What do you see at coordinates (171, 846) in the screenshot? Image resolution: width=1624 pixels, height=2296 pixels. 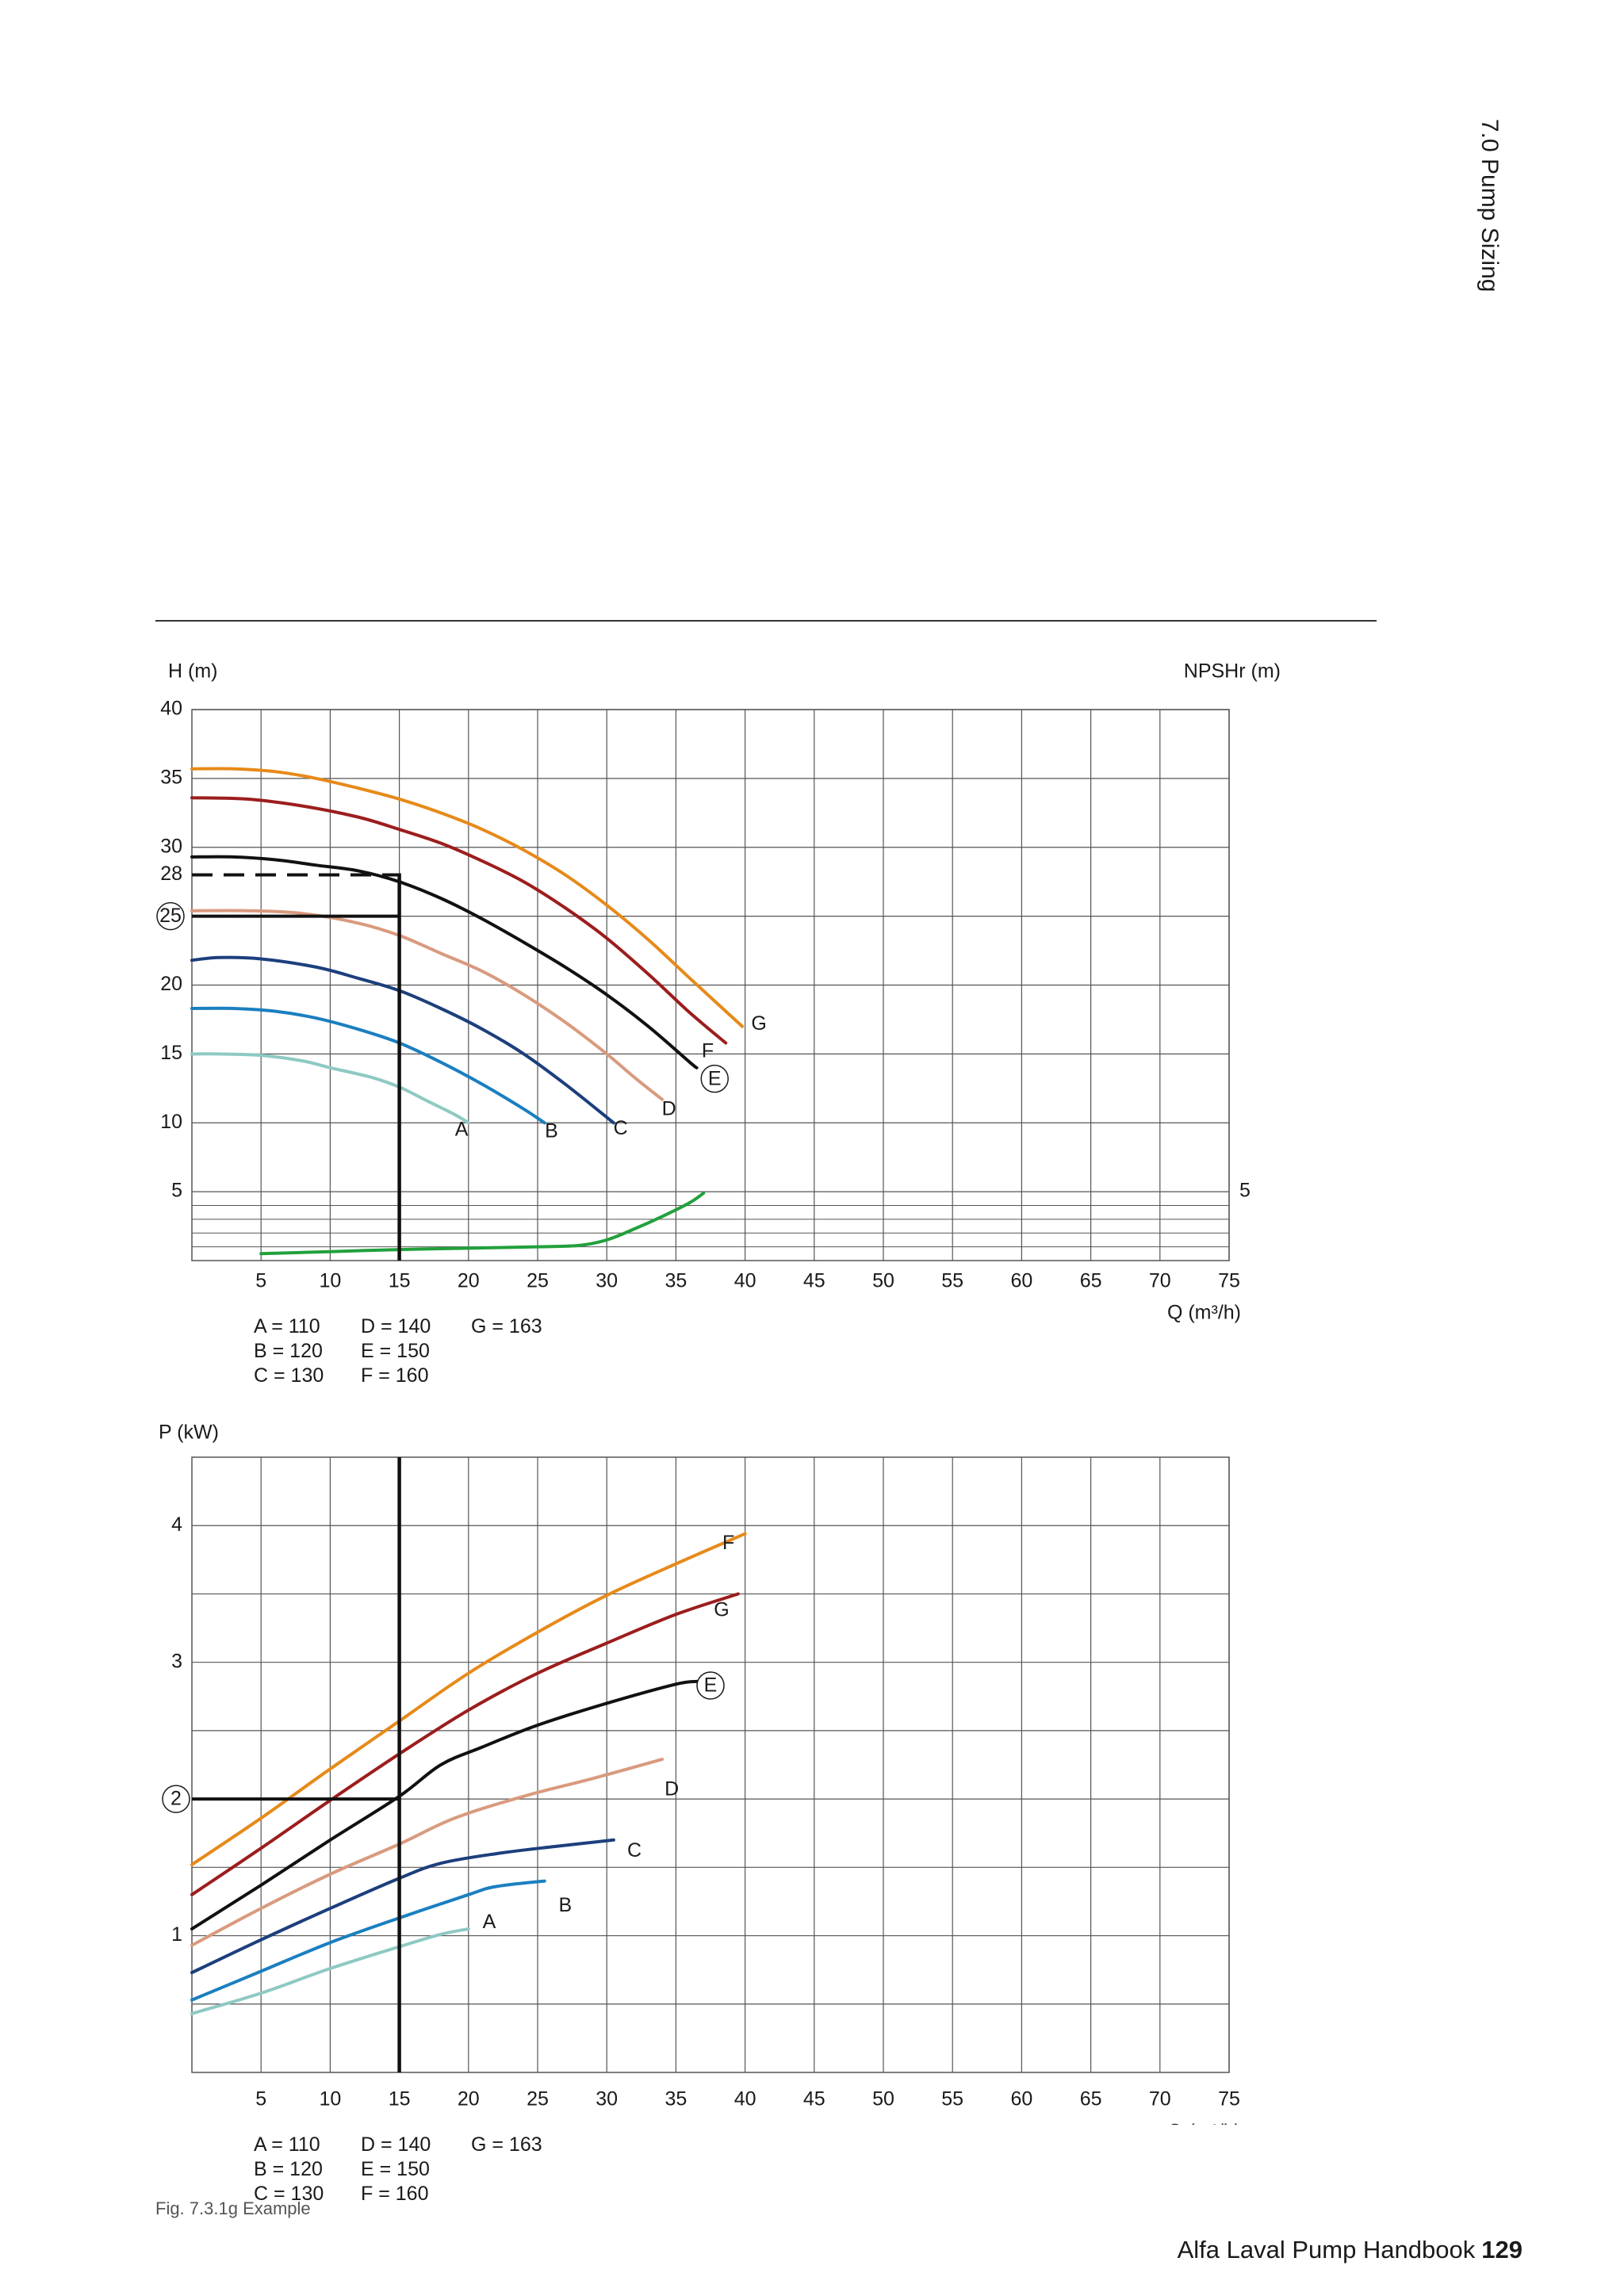 I see `y-tick-label: 30` at bounding box center [171, 846].